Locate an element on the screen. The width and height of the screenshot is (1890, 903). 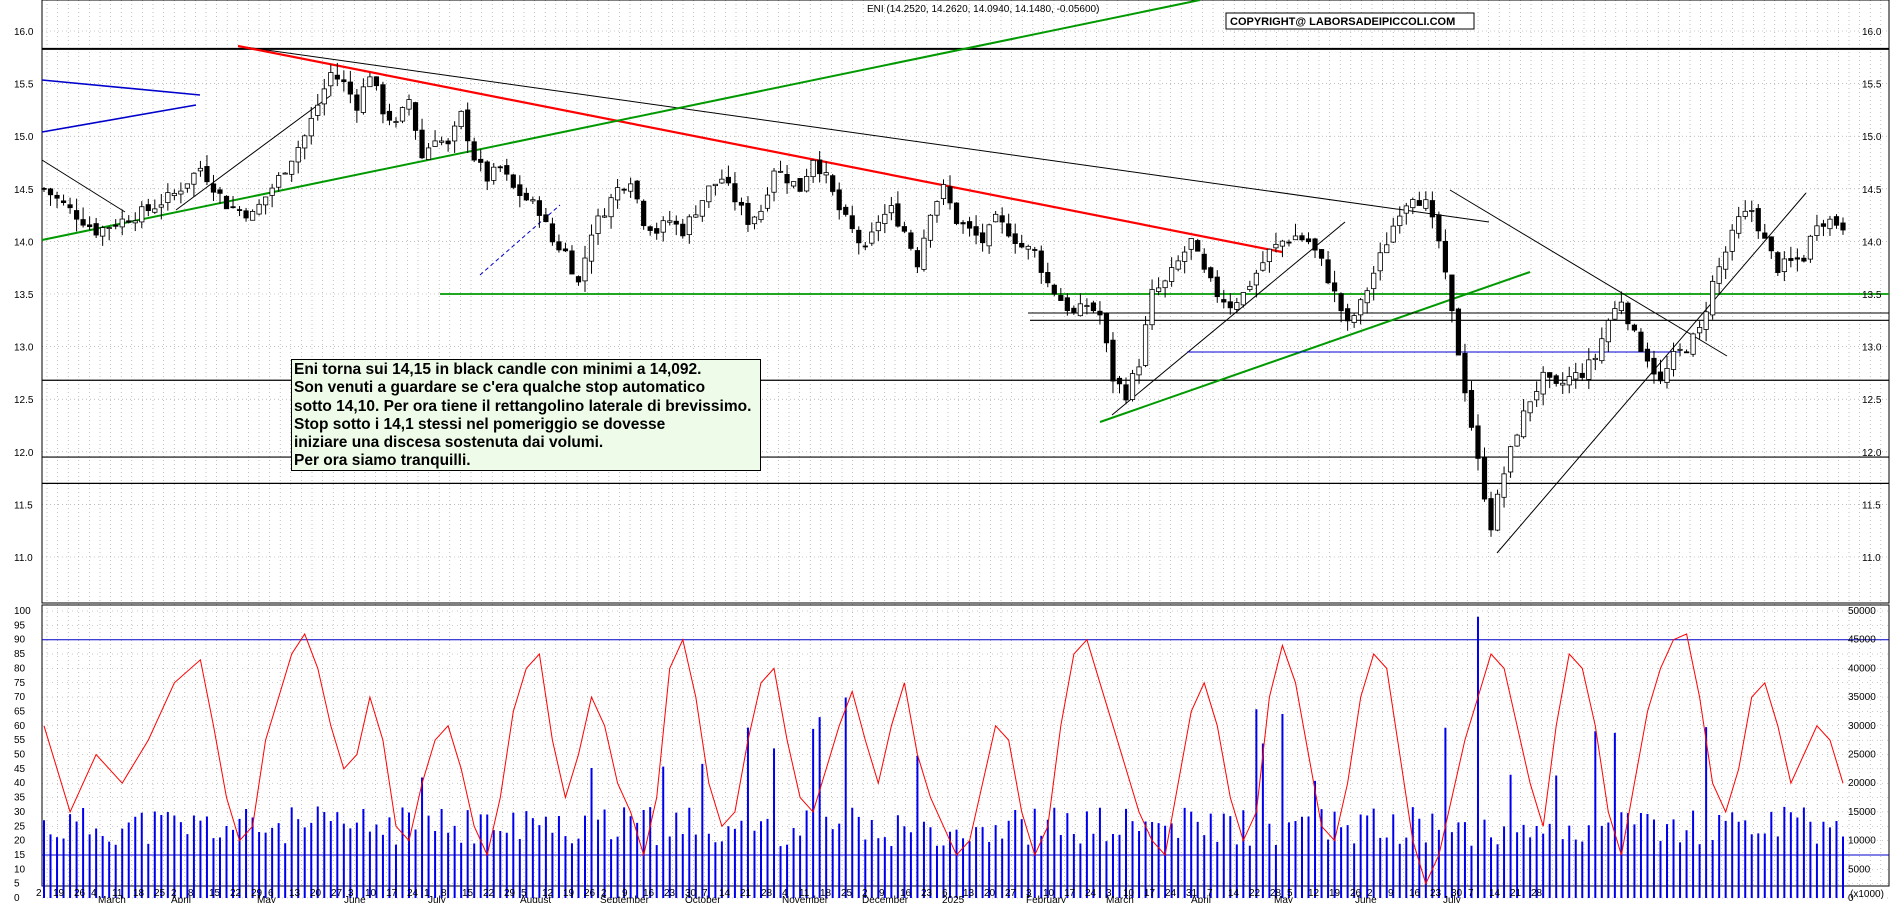
x-month-label: December is located at coordinates (885, 899).